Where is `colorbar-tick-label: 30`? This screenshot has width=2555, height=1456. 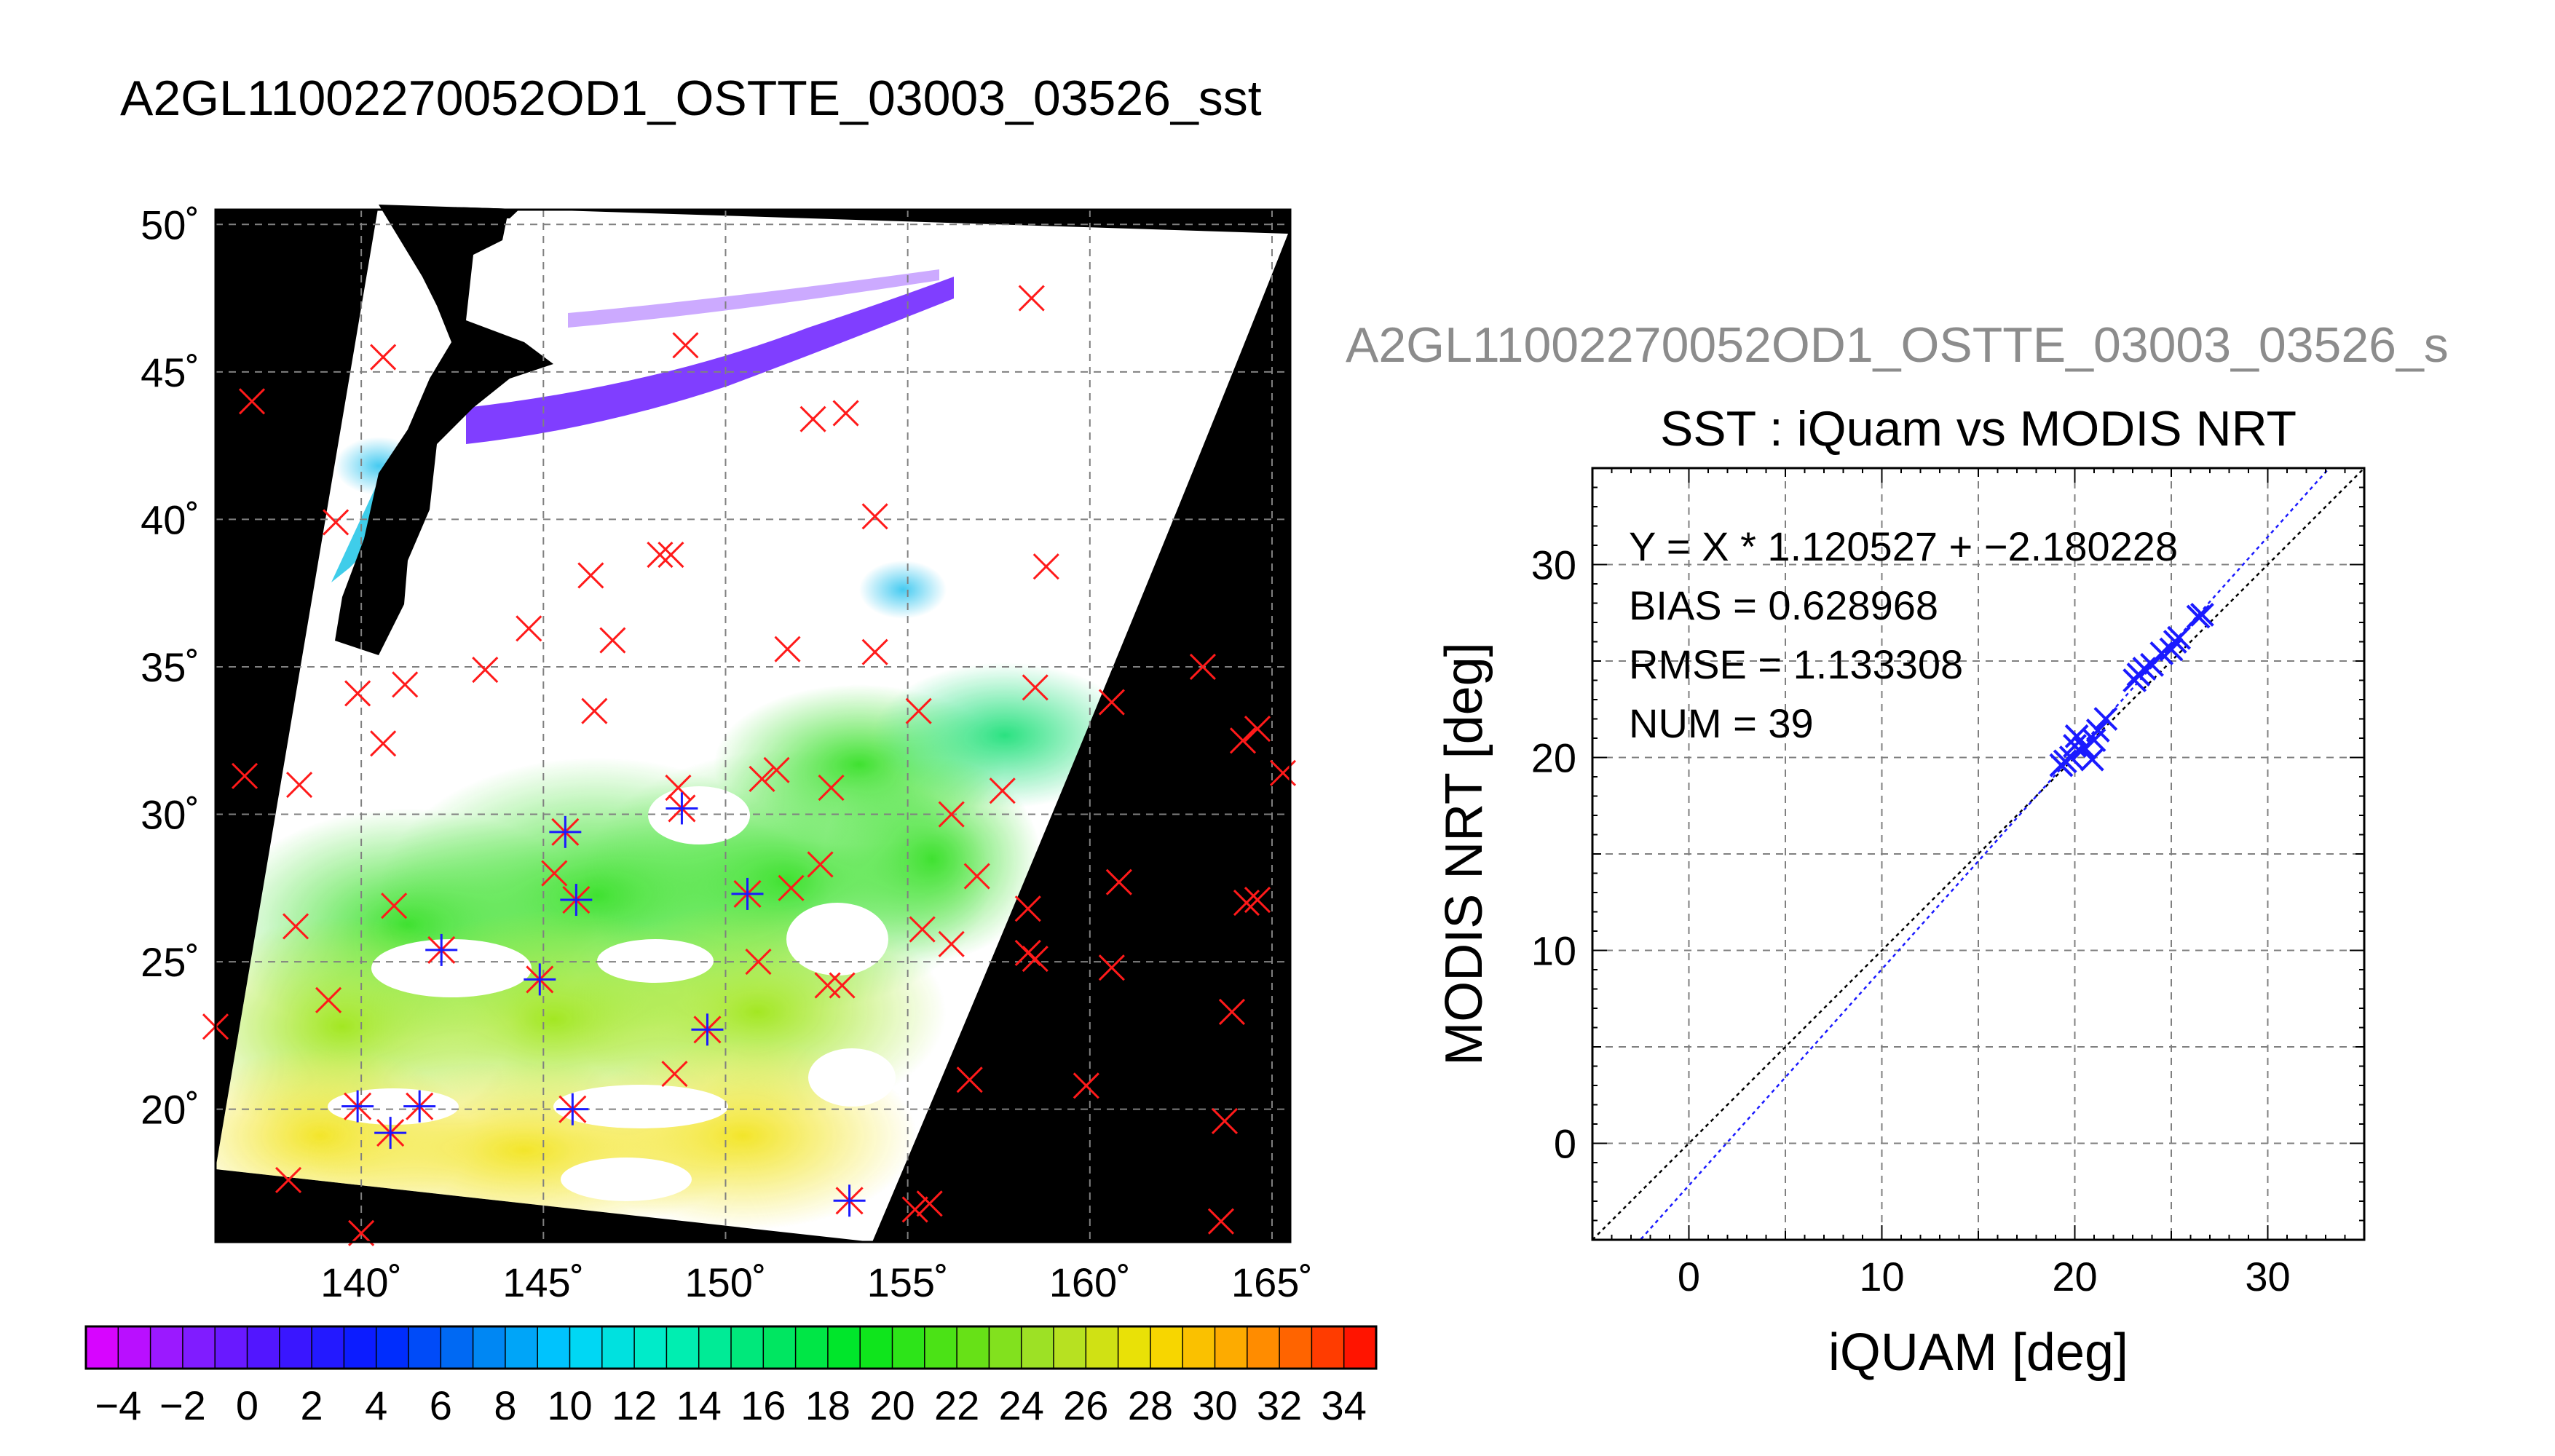
colorbar-tick-label: 30 is located at coordinates (1214, 1405).